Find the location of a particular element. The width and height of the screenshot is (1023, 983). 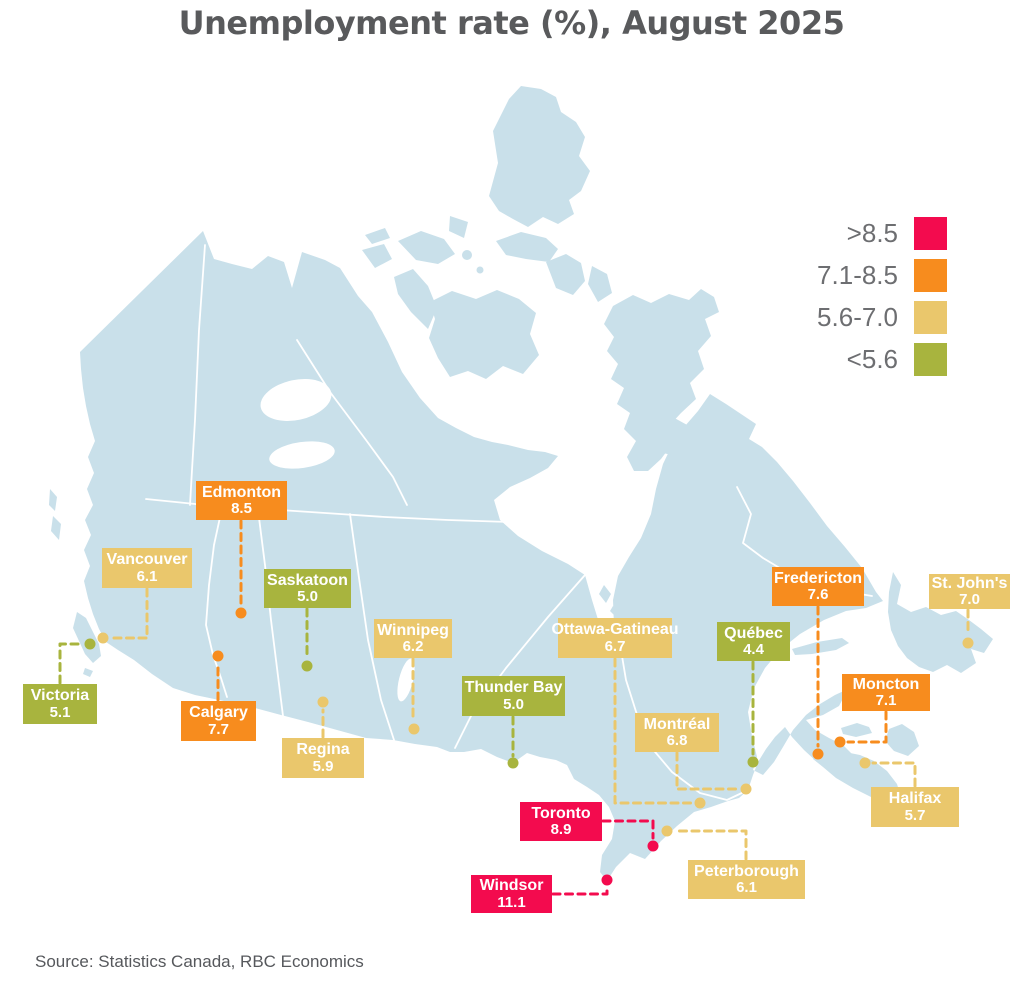

leader-line-moncton is located at coordinates (867, 727).